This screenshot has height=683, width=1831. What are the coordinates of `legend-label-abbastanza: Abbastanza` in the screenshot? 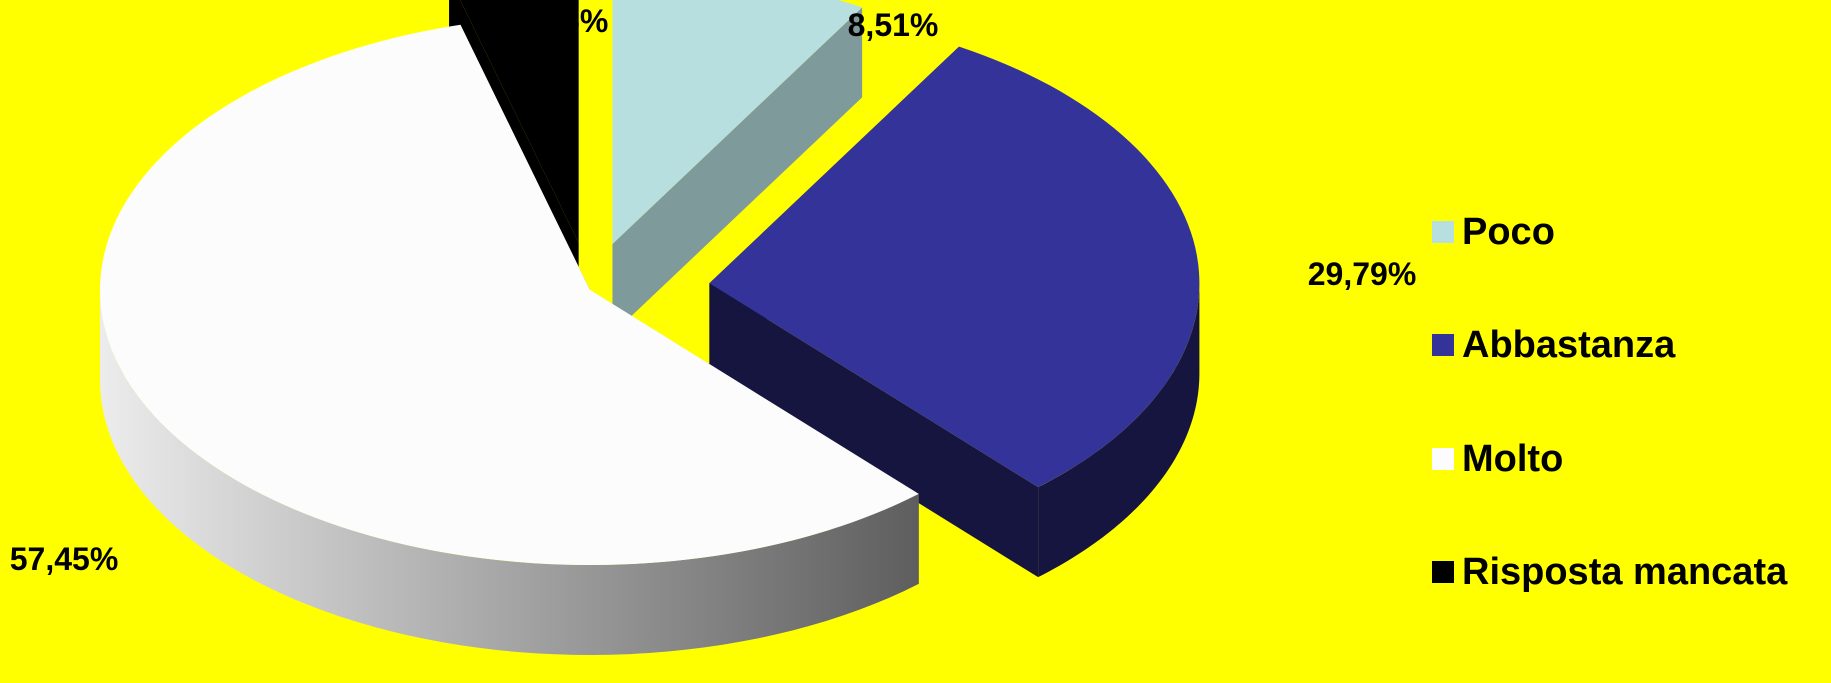 It's located at (1569, 344).